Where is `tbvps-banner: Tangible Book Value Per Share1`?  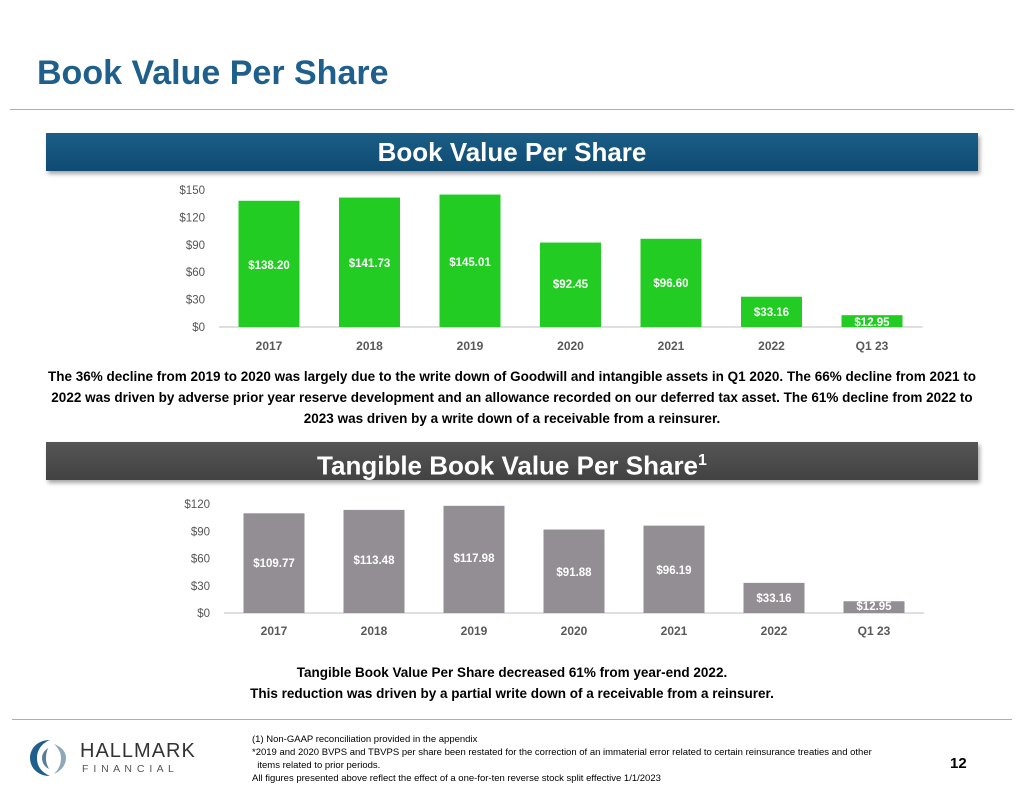 tbvps-banner: Tangible Book Value Per Share1 is located at coordinates (512, 461).